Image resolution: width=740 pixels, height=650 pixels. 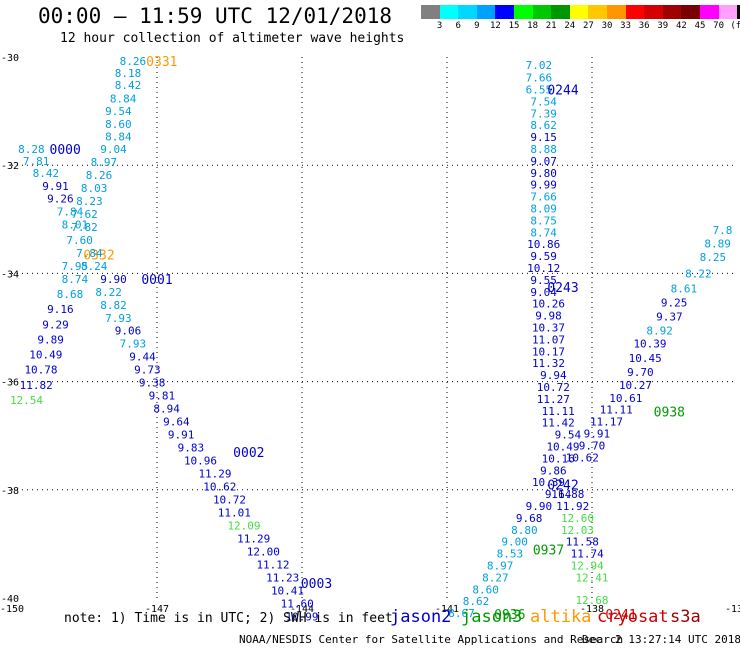 I want to click on color-scale-label: (ft), so click(x=735, y=26).